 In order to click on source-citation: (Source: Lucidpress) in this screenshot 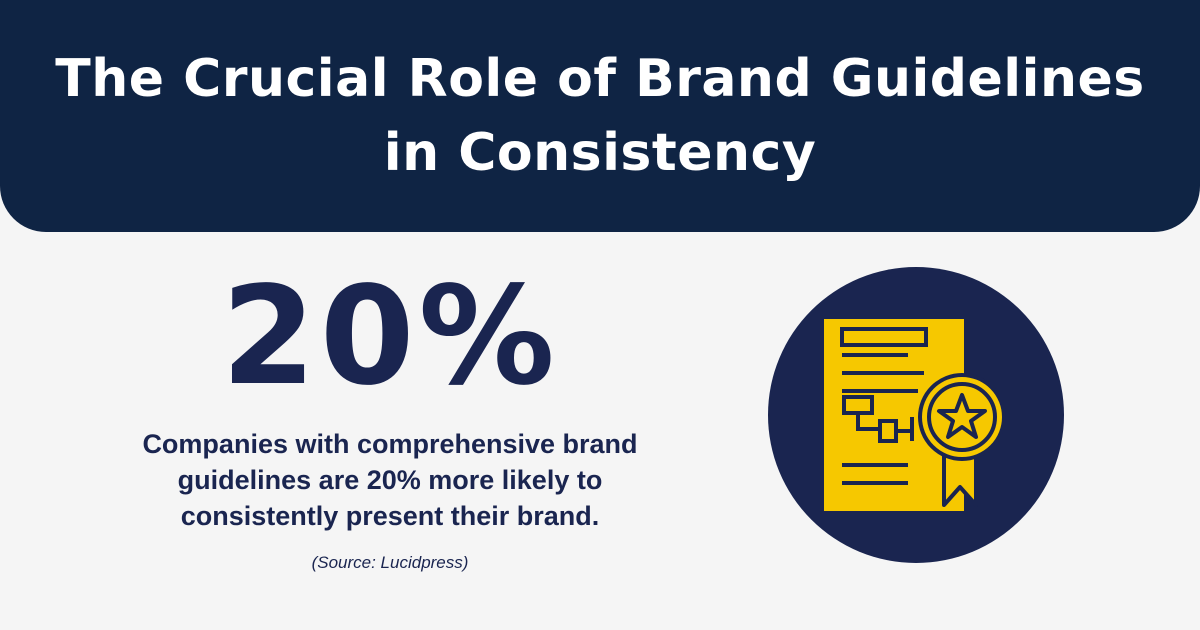, I will do `click(390, 562)`.